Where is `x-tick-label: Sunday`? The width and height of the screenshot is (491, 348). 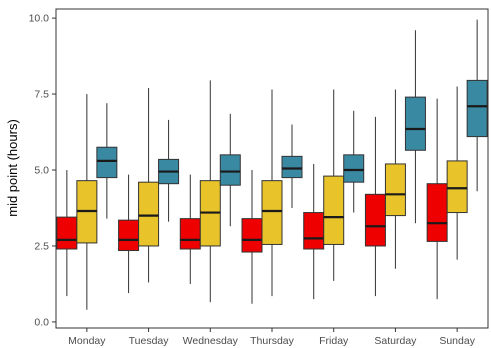
x-tick-label: Sunday is located at coordinates (457, 341).